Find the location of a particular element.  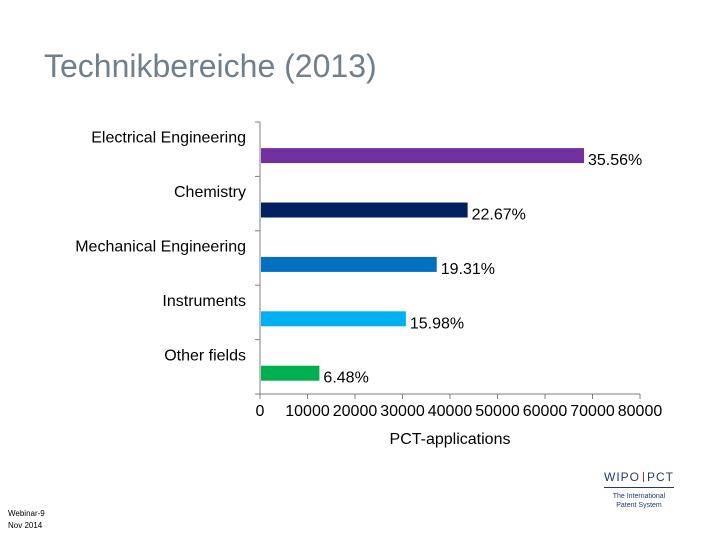

data-label: 19.31% is located at coordinates (468, 269).